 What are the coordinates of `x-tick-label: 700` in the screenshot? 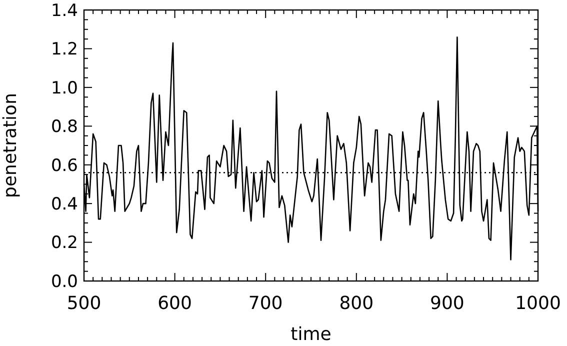 It's located at (265, 303).